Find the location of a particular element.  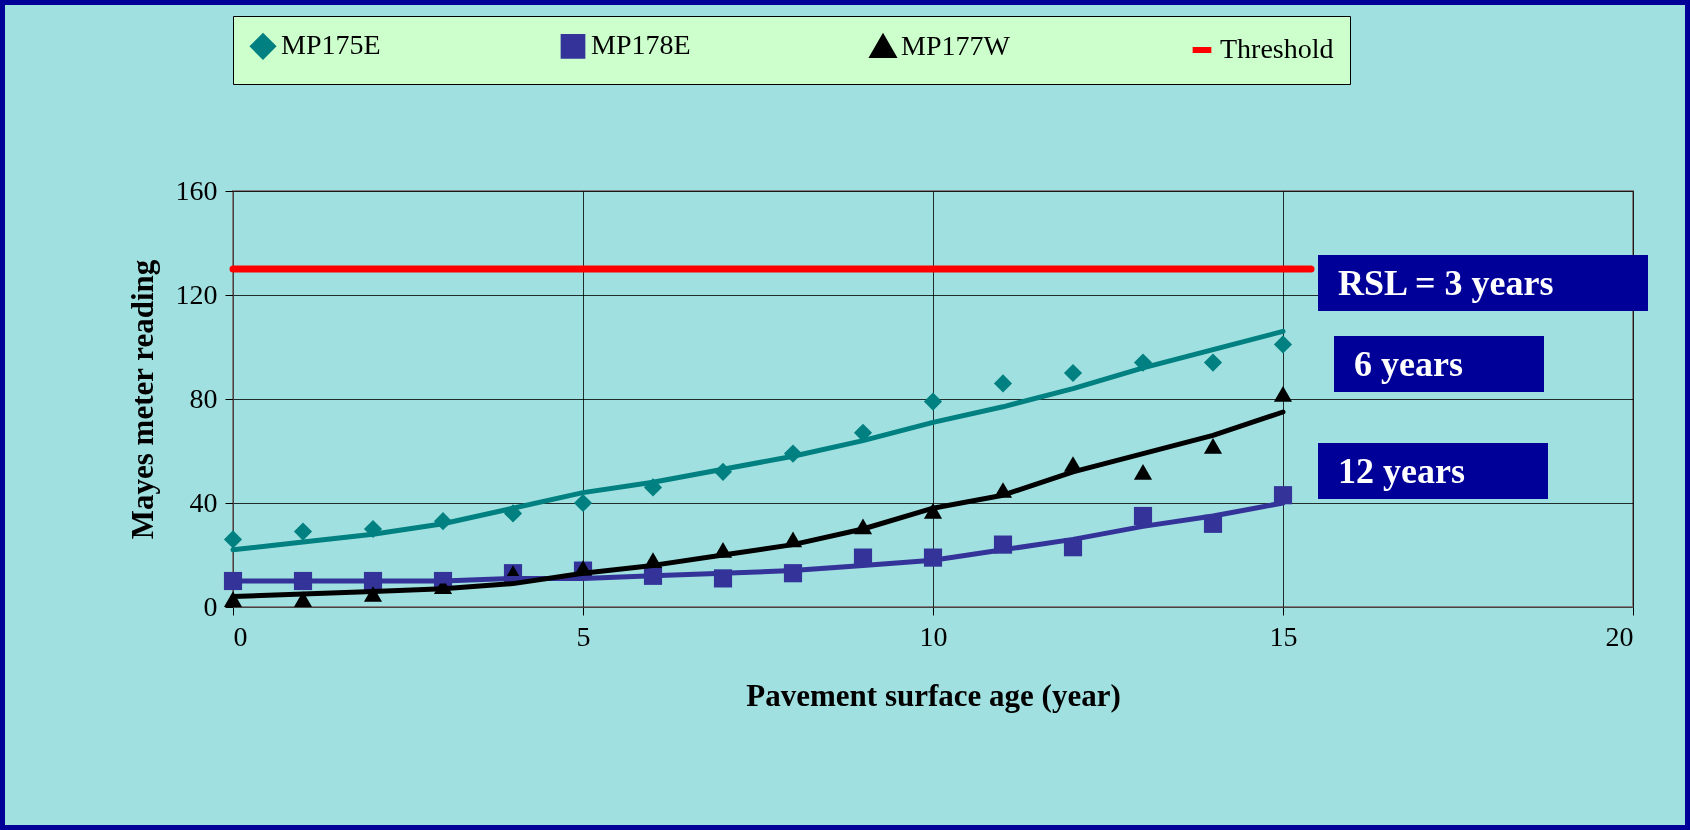

annotation: 6 years is located at coordinates (1408, 364).